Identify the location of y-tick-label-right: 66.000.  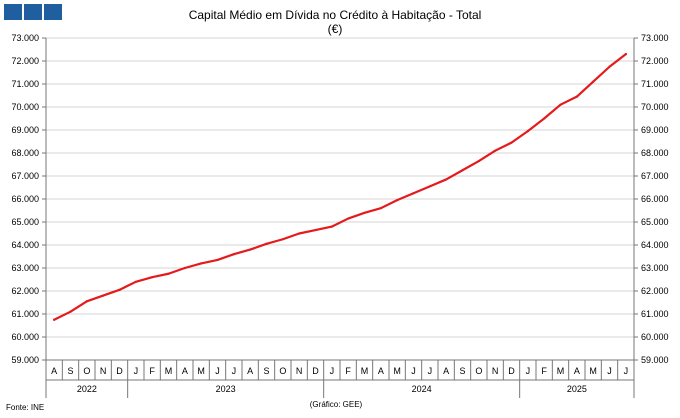
(655, 199).